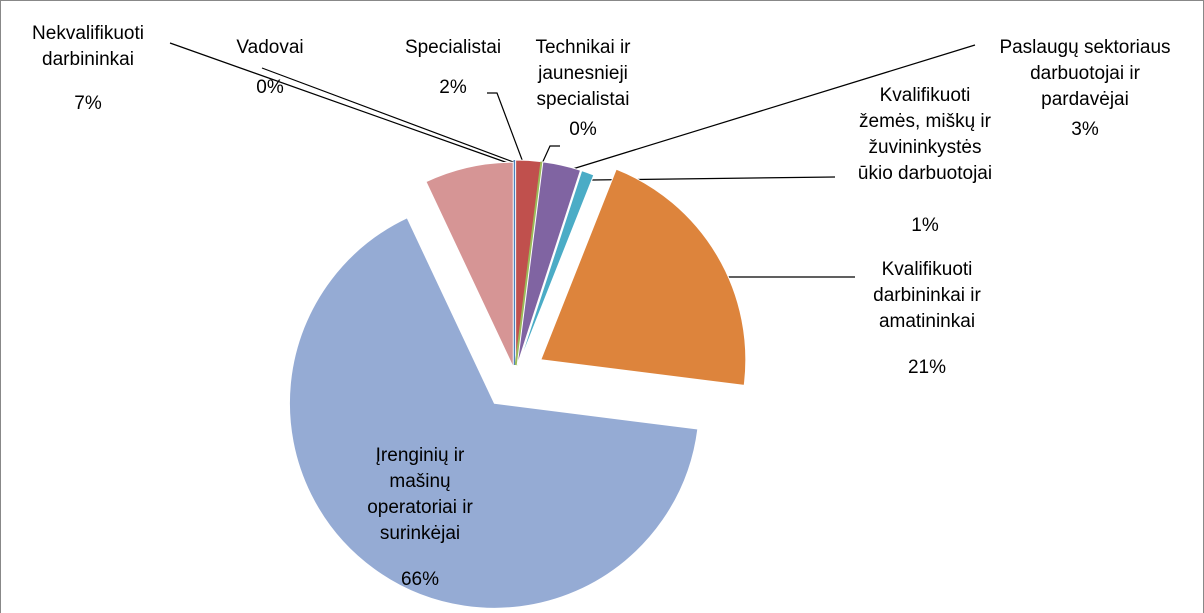 Image resolution: width=1204 pixels, height=613 pixels. What do you see at coordinates (1084, 47) in the screenshot?
I see `label-line: Paslaugų sektoriaus` at bounding box center [1084, 47].